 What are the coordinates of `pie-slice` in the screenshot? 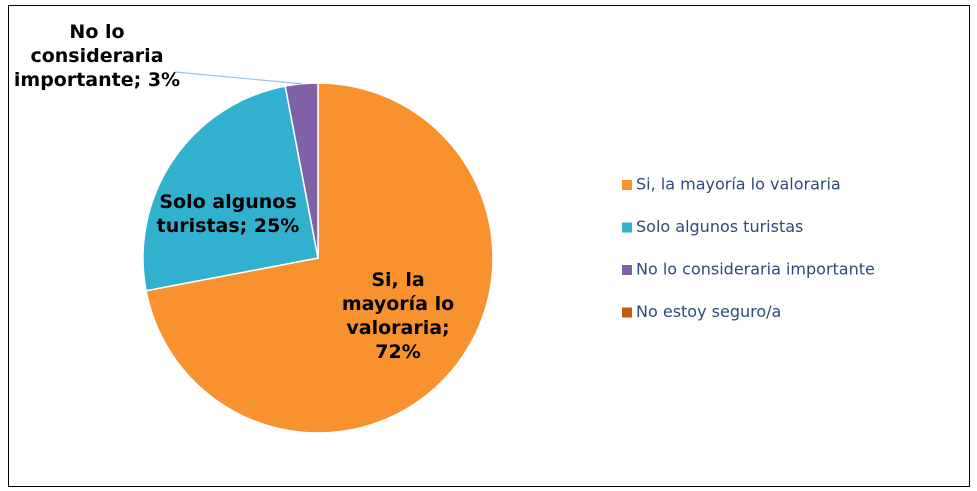 It's located at (230, 188).